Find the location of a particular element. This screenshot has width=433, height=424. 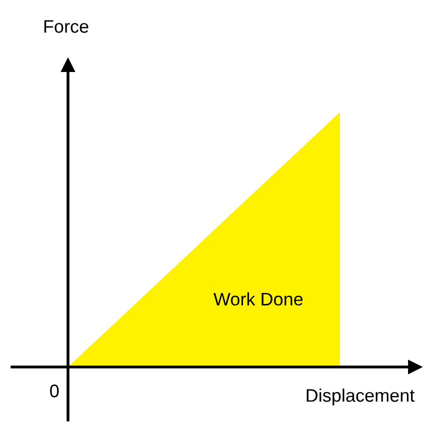

x-axis-title: Displacement is located at coordinates (360, 397).